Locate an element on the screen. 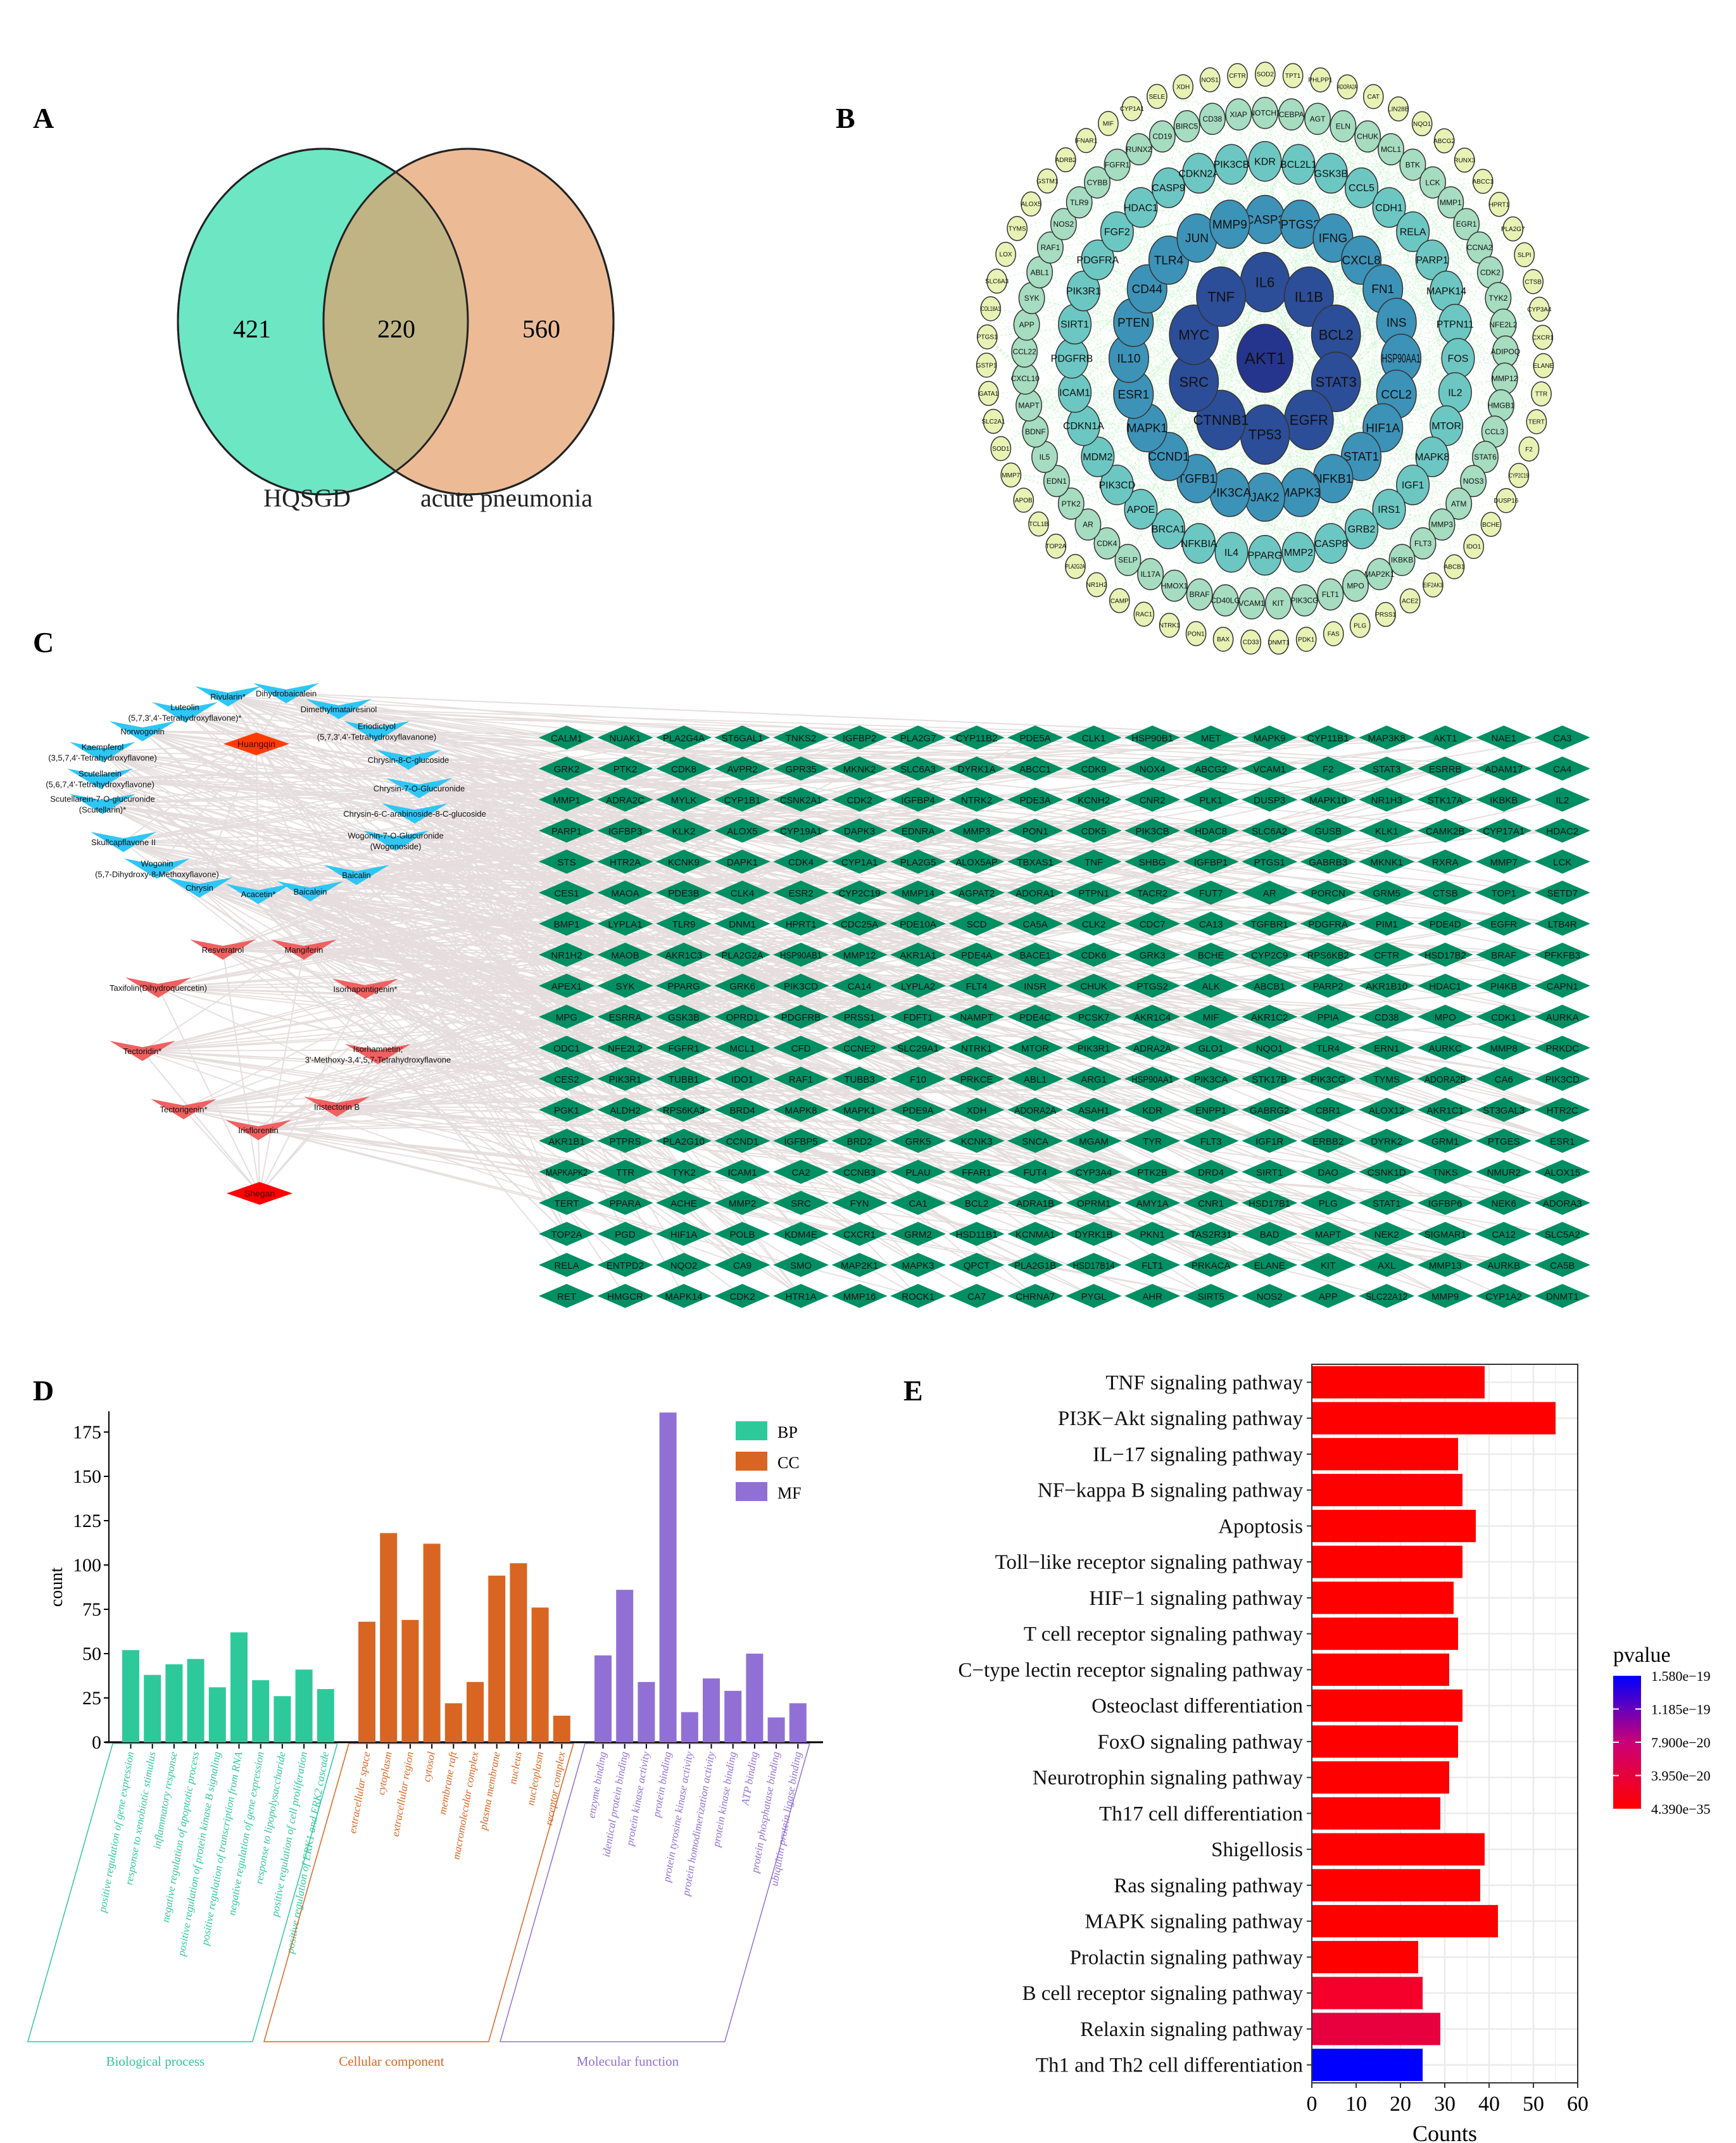 The image size is (1736, 2143). target-node: ACHE is located at coordinates (684, 1203).